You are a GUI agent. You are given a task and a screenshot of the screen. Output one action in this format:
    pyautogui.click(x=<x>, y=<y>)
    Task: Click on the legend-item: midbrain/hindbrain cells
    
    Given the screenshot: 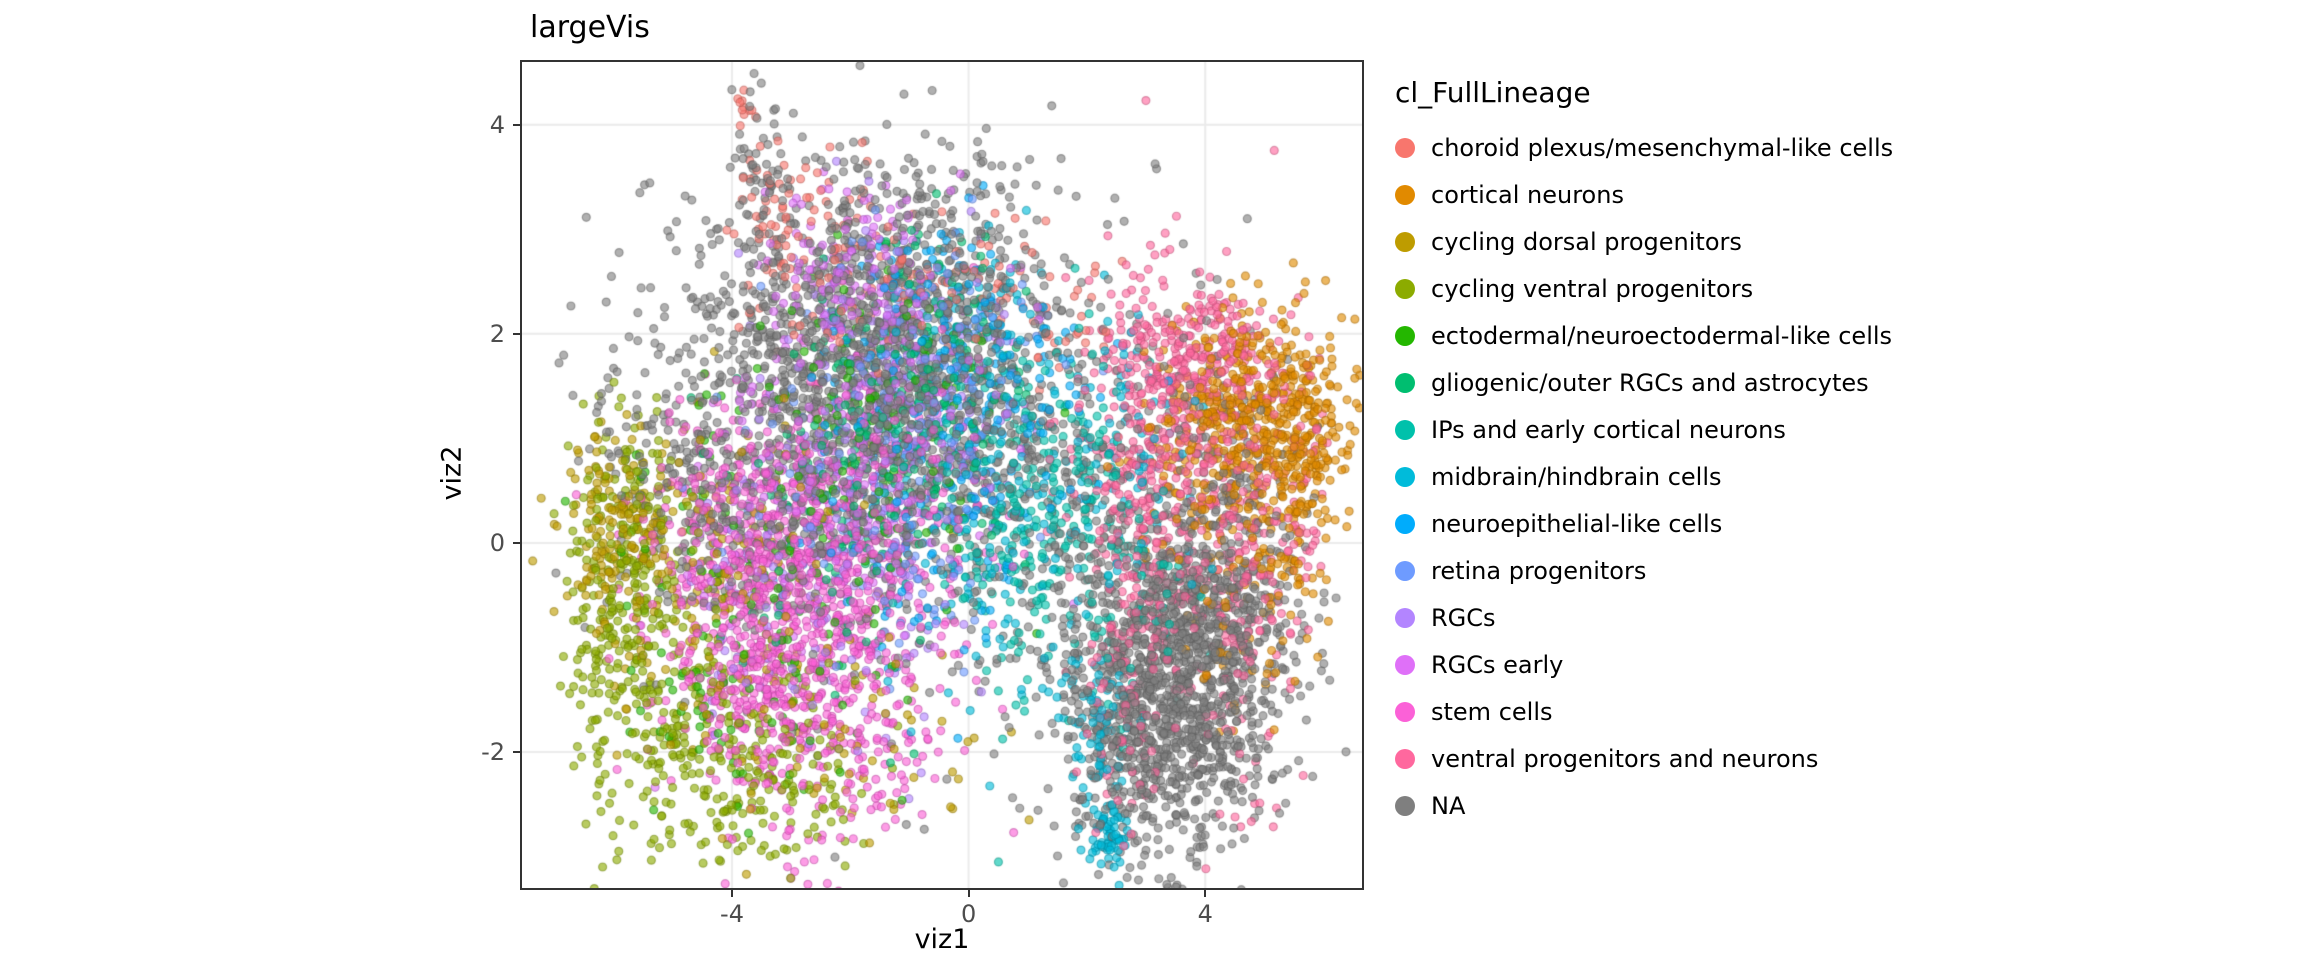 What is the action you would take?
    pyautogui.click(x=1644, y=476)
    